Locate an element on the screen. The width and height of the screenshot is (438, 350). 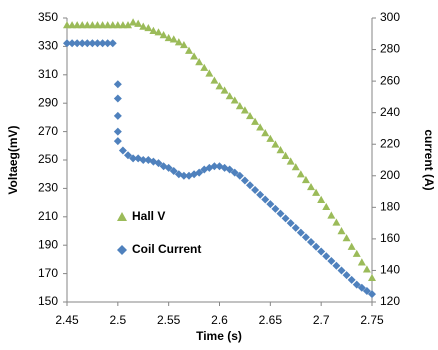
x-tick-label: 2.75 is located at coordinates (372, 320).